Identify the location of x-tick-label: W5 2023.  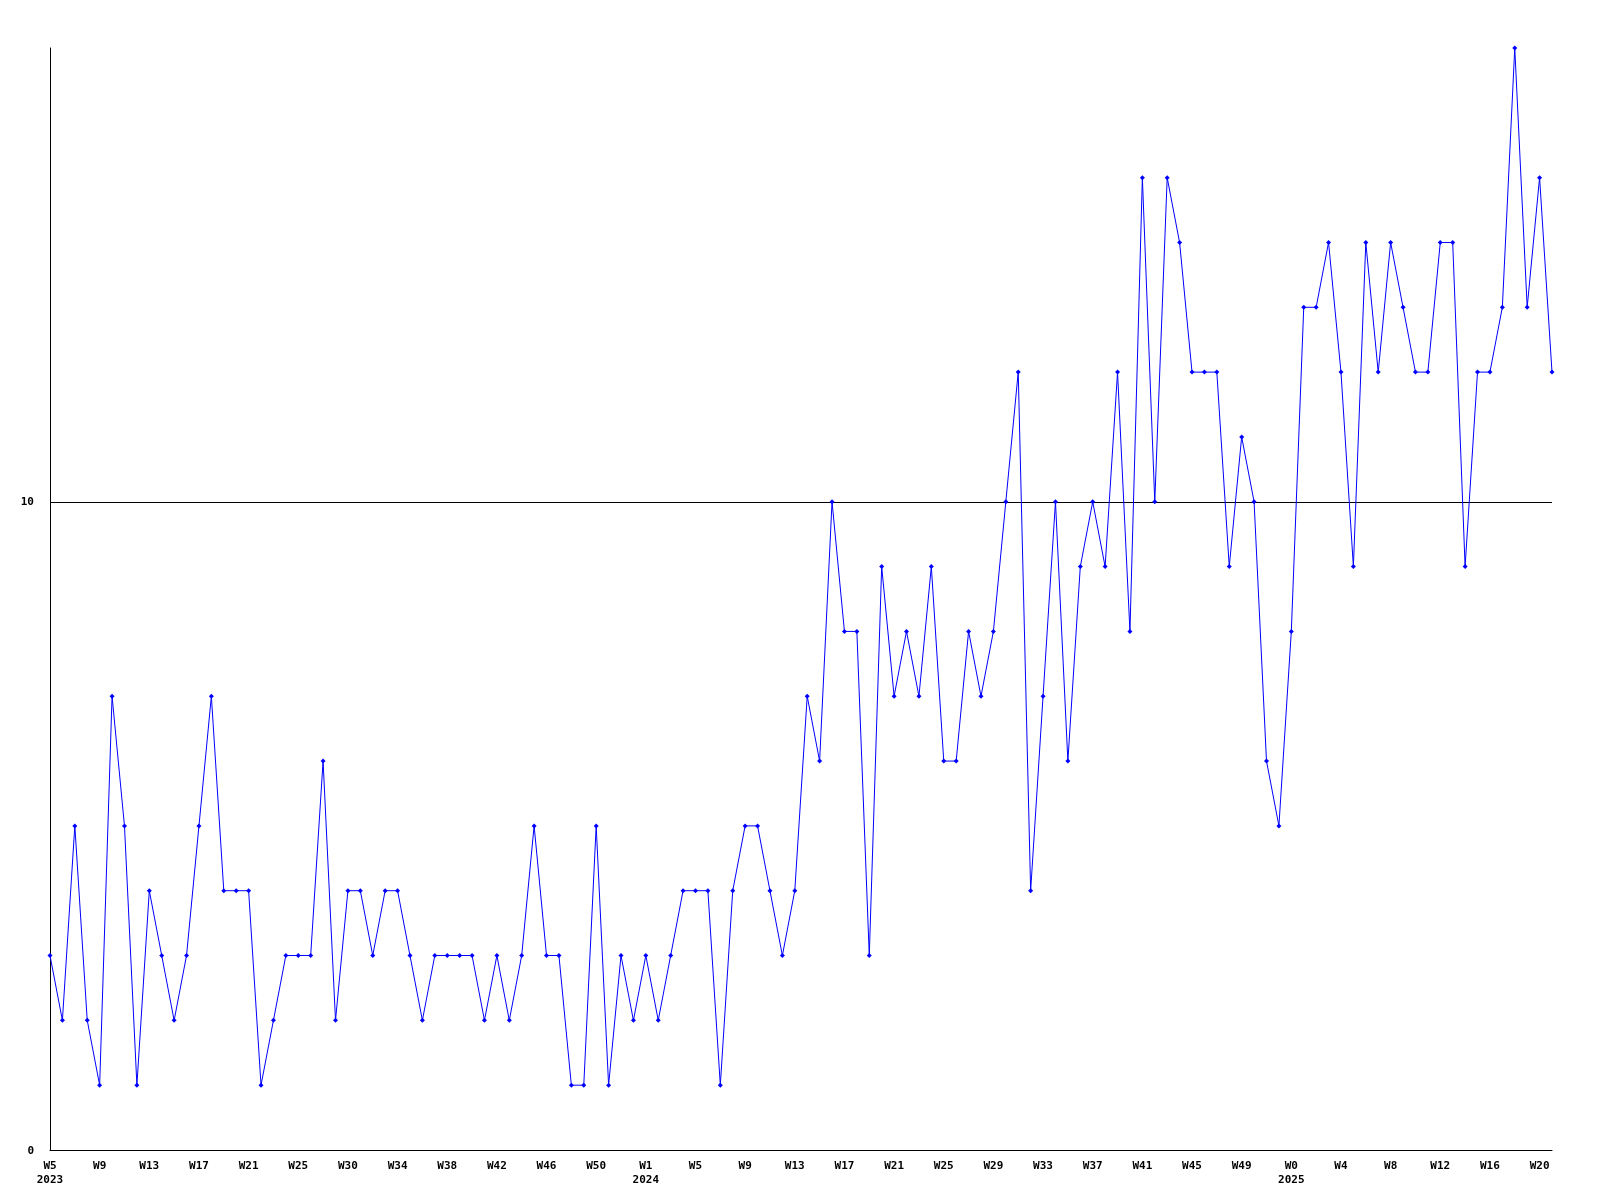
(50, 1172).